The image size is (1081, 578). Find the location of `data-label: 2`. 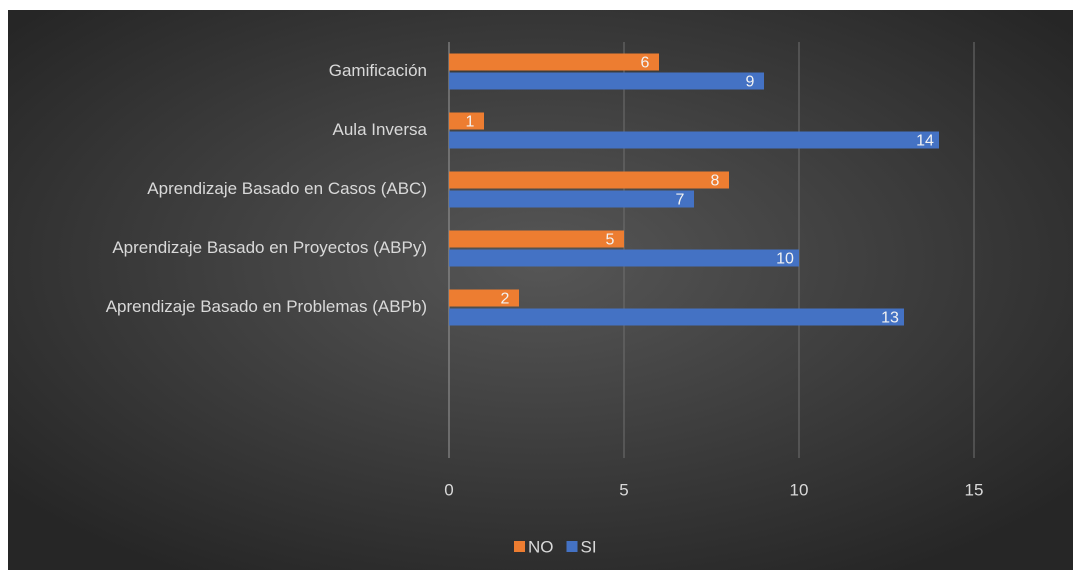

data-label: 2 is located at coordinates (505, 299).